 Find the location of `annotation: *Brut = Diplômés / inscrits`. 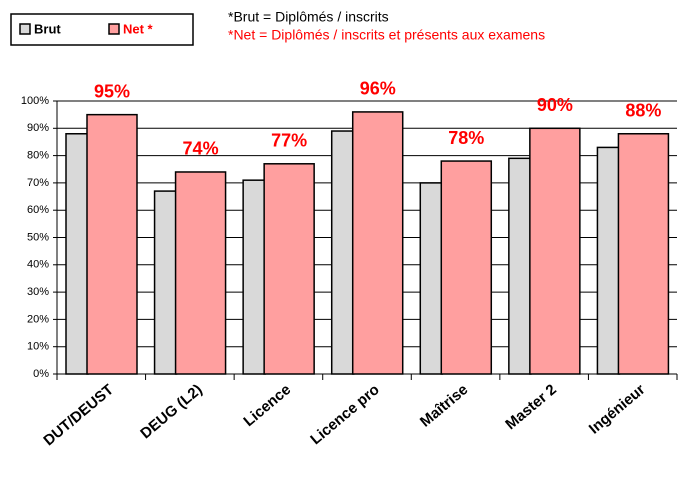

annotation: *Brut = Diplômés / inscrits is located at coordinates (308, 17).